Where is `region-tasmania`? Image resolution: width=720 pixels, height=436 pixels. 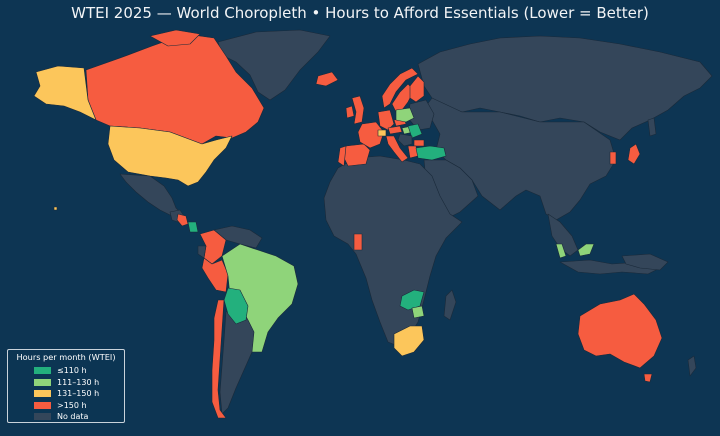
region-tasmania is located at coordinates (648, 378).